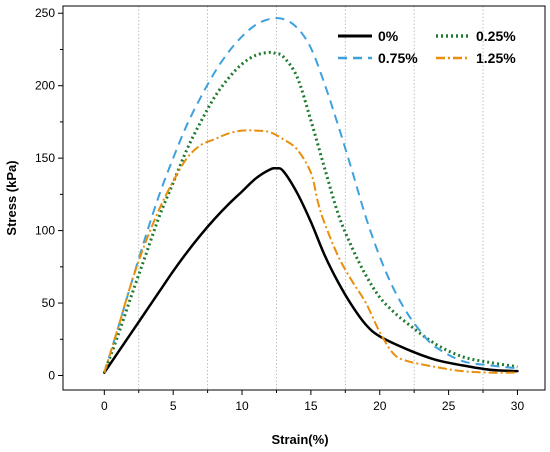 The height and width of the screenshot is (452, 550). What do you see at coordinates (45, 86) in the screenshot?
I see `y-tick-label-4: 200` at bounding box center [45, 86].